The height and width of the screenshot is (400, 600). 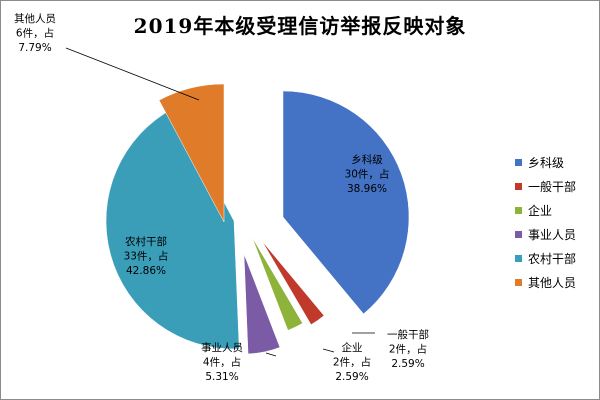 What do you see at coordinates (352, 347) in the screenshot?
I see `slice-label-3-line-1: 企业` at bounding box center [352, 347].